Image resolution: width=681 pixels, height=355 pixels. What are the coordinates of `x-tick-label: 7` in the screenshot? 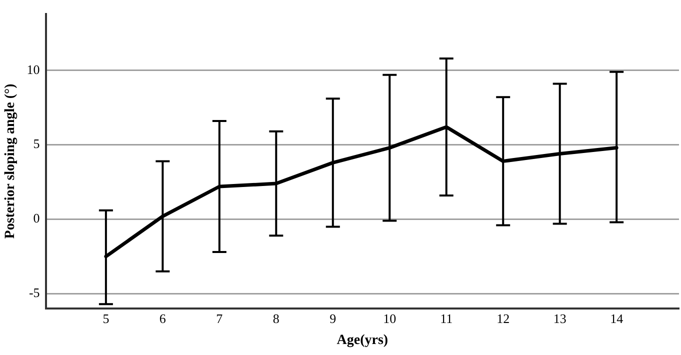 It's located at (220, 318).